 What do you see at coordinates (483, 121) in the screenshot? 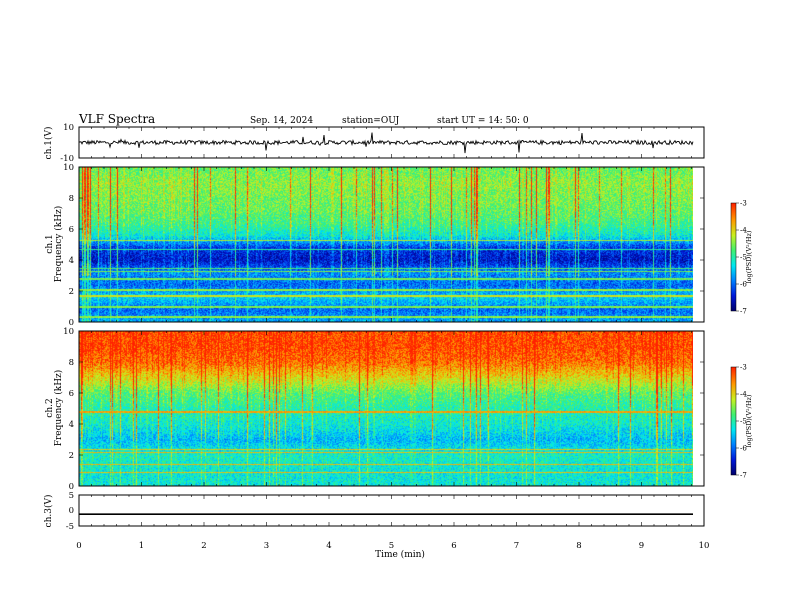
I see `start-time-label: start UT = 14: 50: 0` at bounding box center [483, 121].